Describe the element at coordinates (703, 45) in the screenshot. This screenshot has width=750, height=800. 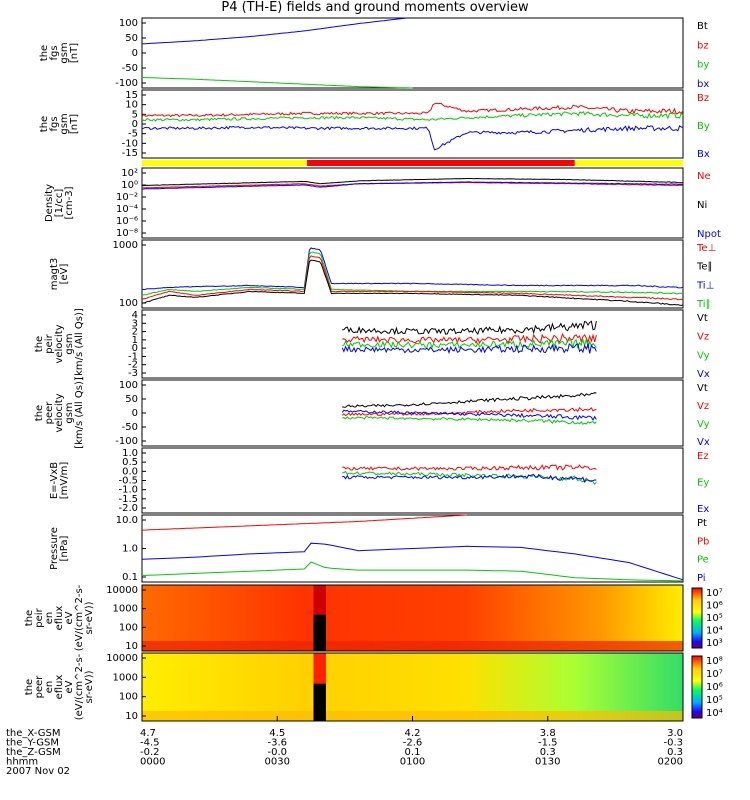
I see `legend-label: bz` at that location.